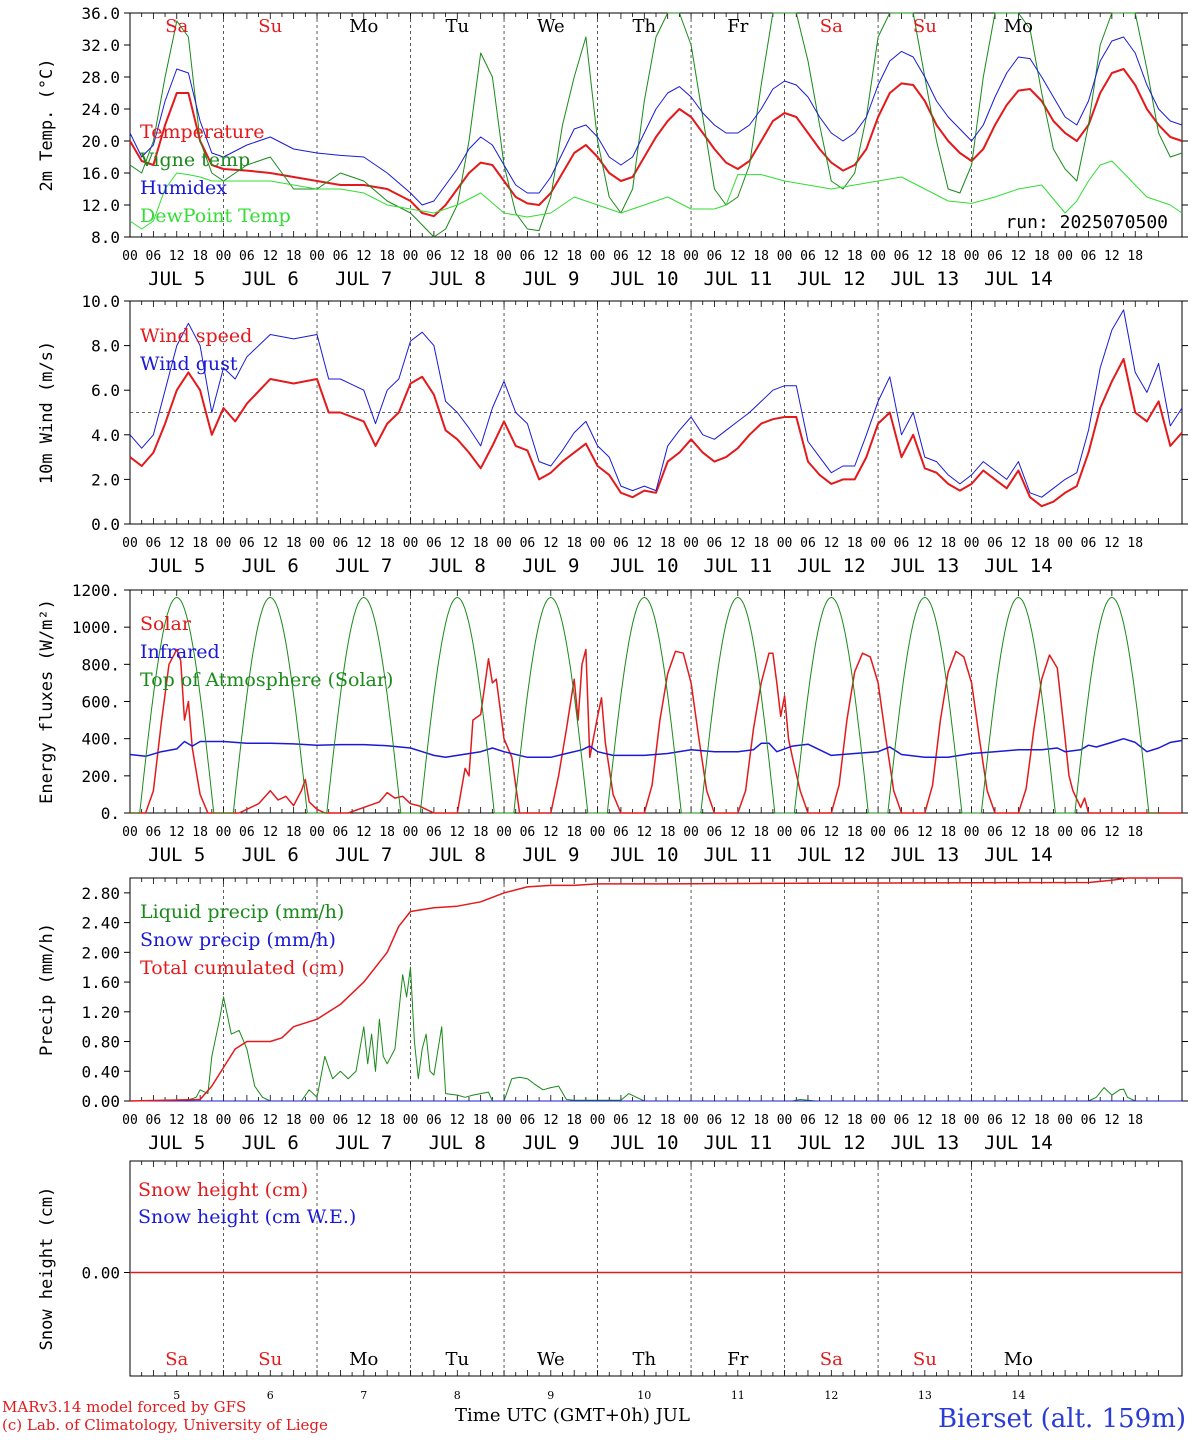 This screenshot has height=1440, width=1194. I want to click on day-number: 5, so click(176, 1395).